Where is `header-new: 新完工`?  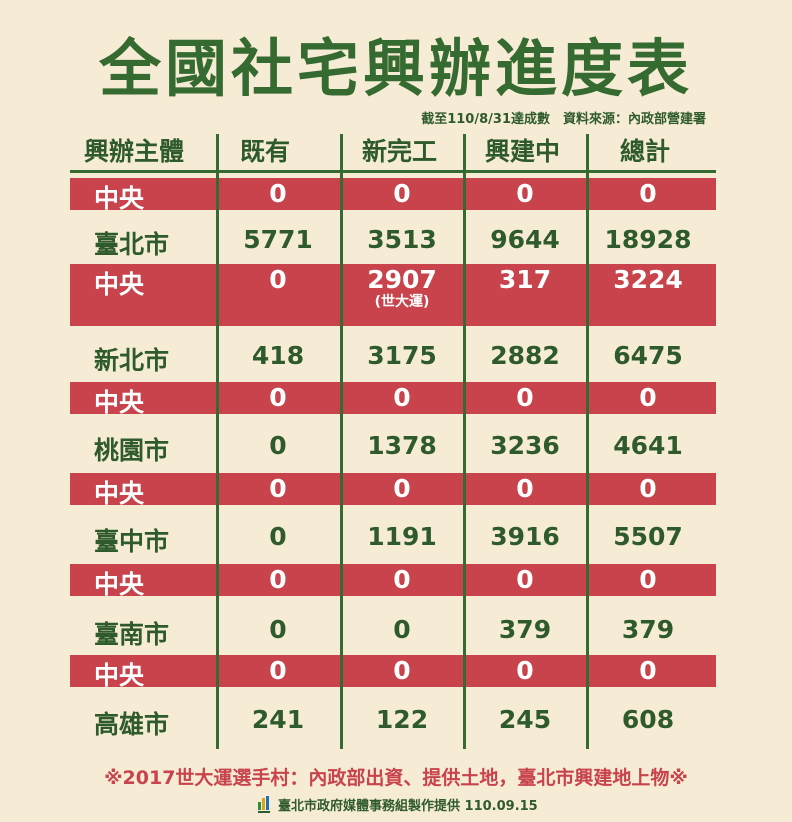
header-new: 新完工 is located at coordinates (400, 151).